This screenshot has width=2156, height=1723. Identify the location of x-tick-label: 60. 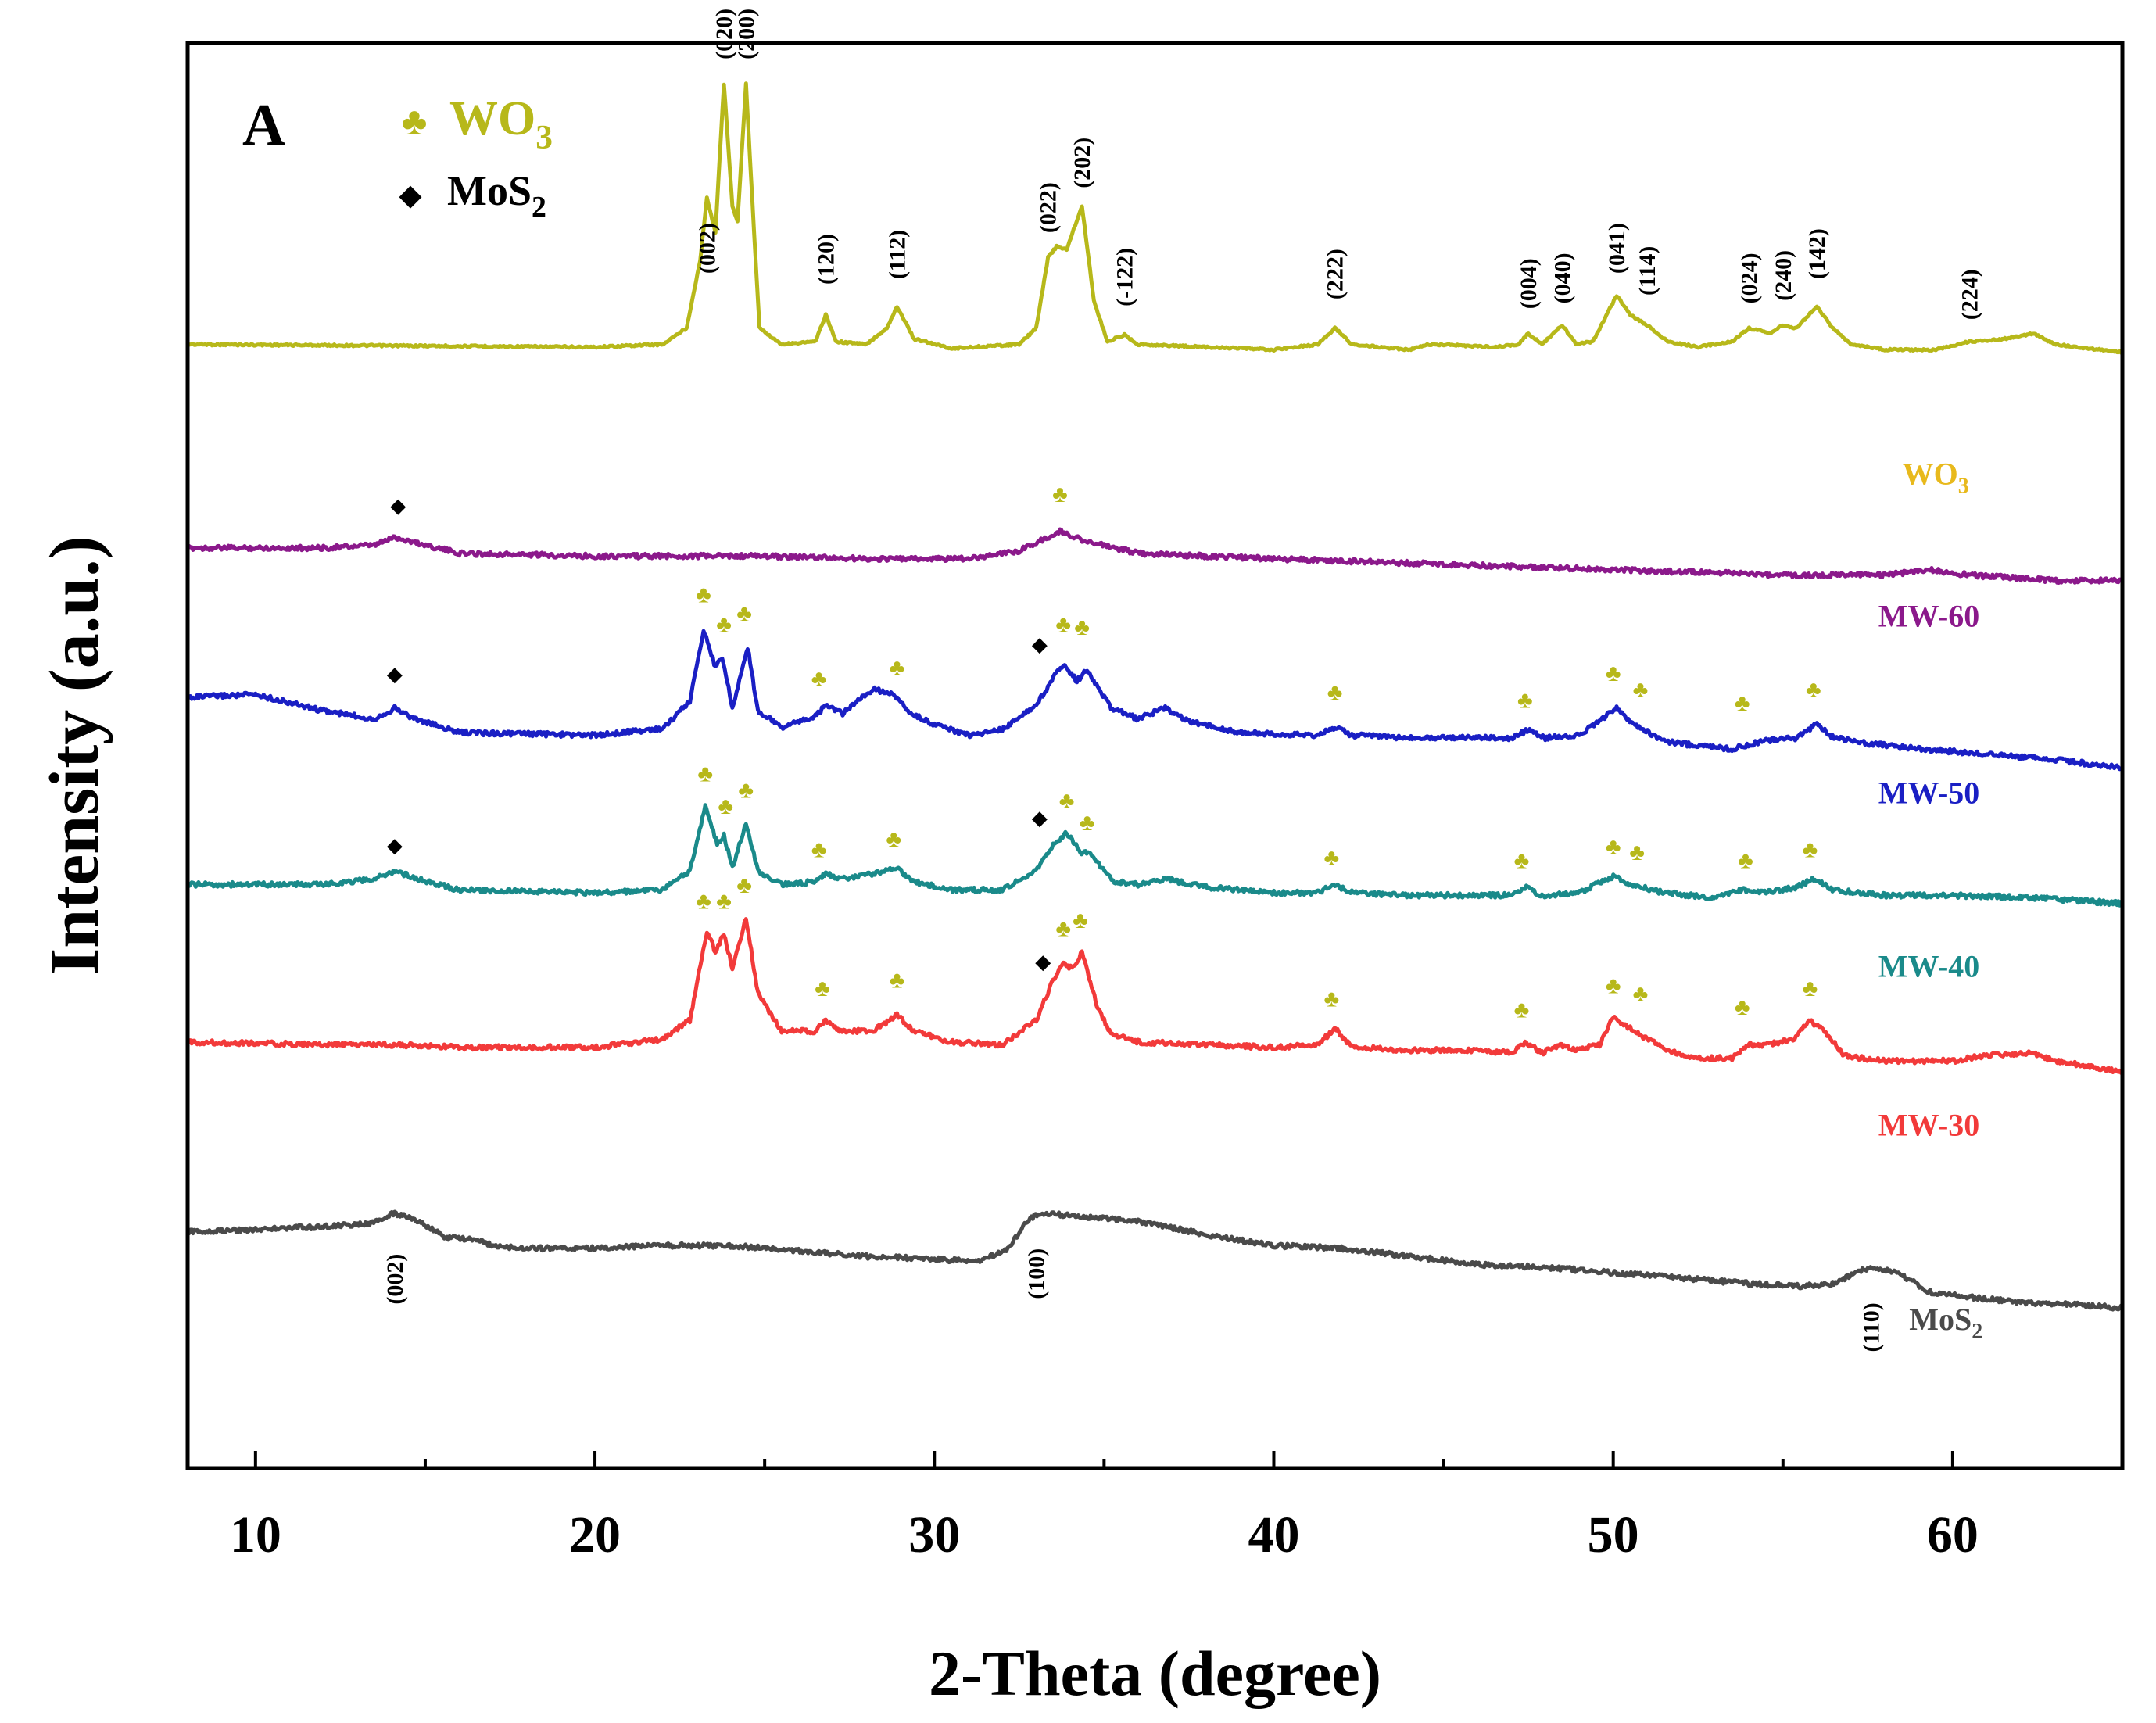
(1953, 1535).